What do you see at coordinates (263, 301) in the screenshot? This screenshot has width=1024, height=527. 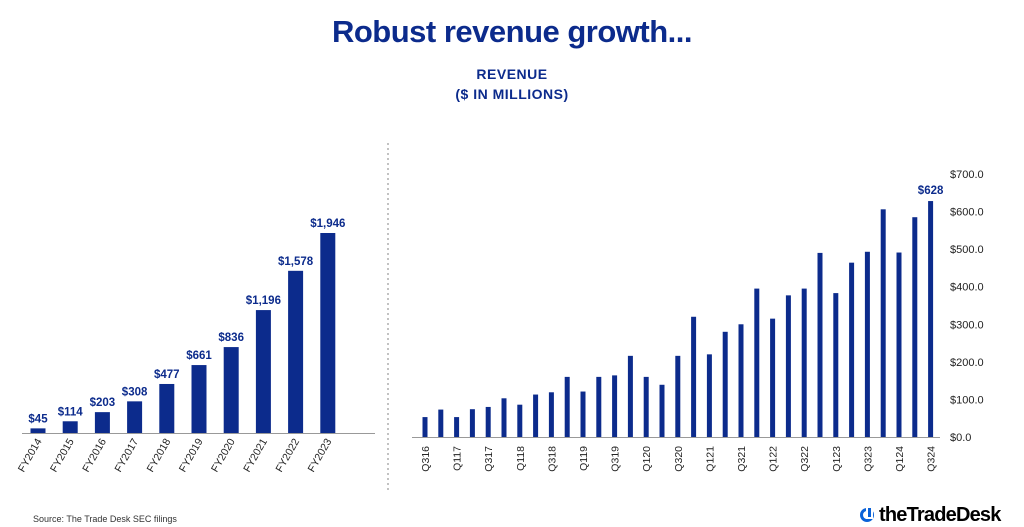 I see `annual-data-label: $1,196` at bounding box center [263, 301].